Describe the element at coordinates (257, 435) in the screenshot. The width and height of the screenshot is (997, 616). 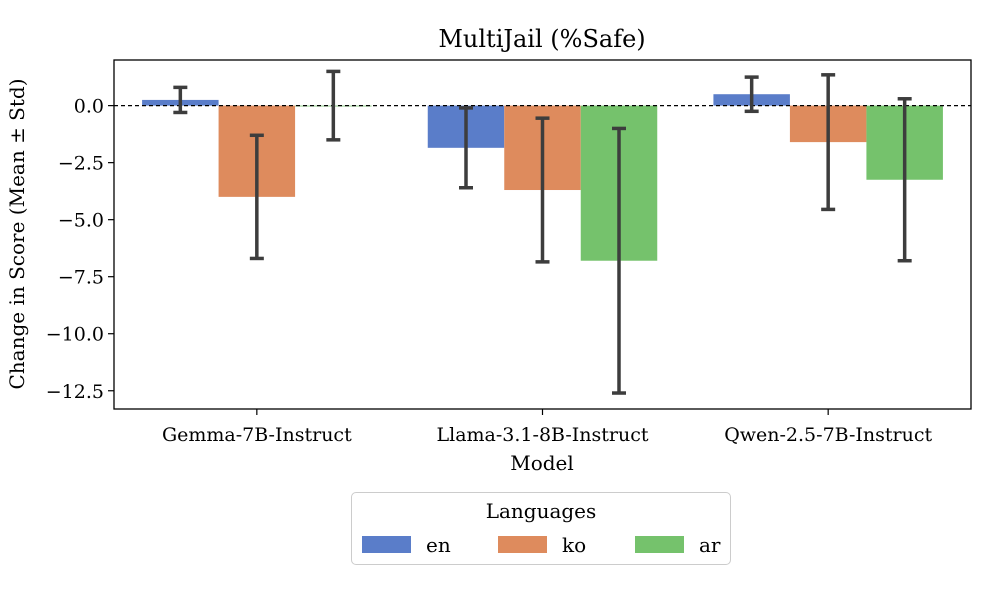
I see `x-tick-label: Gemma-7B-Instruct` at that location.